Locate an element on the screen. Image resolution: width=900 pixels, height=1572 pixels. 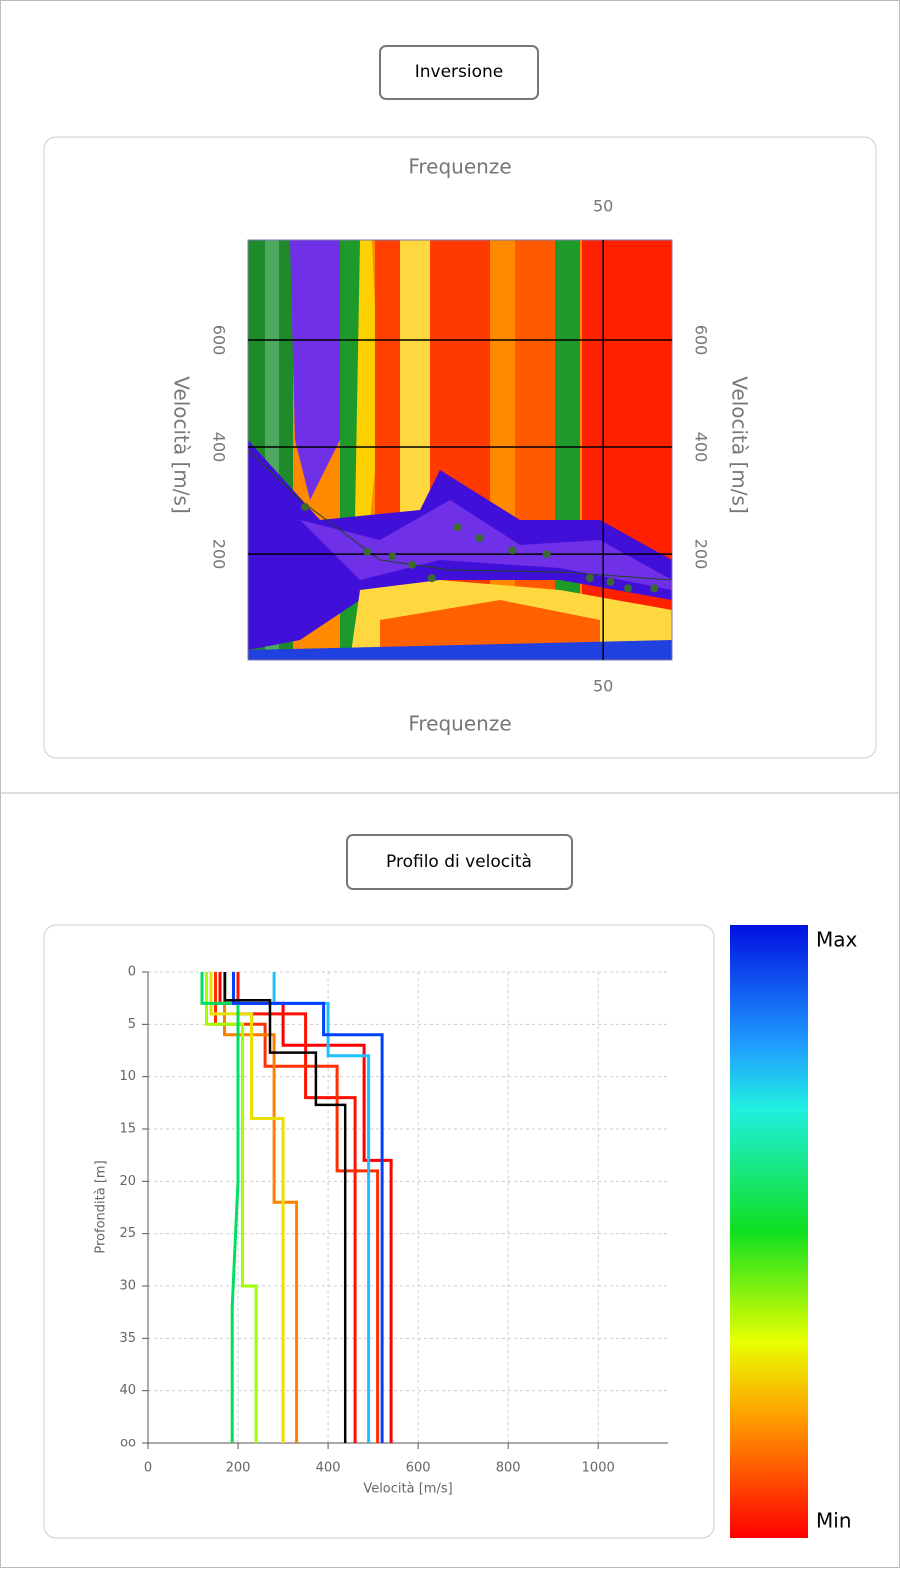
y-tick-label: 10 is located at coordinates (127, 1076).